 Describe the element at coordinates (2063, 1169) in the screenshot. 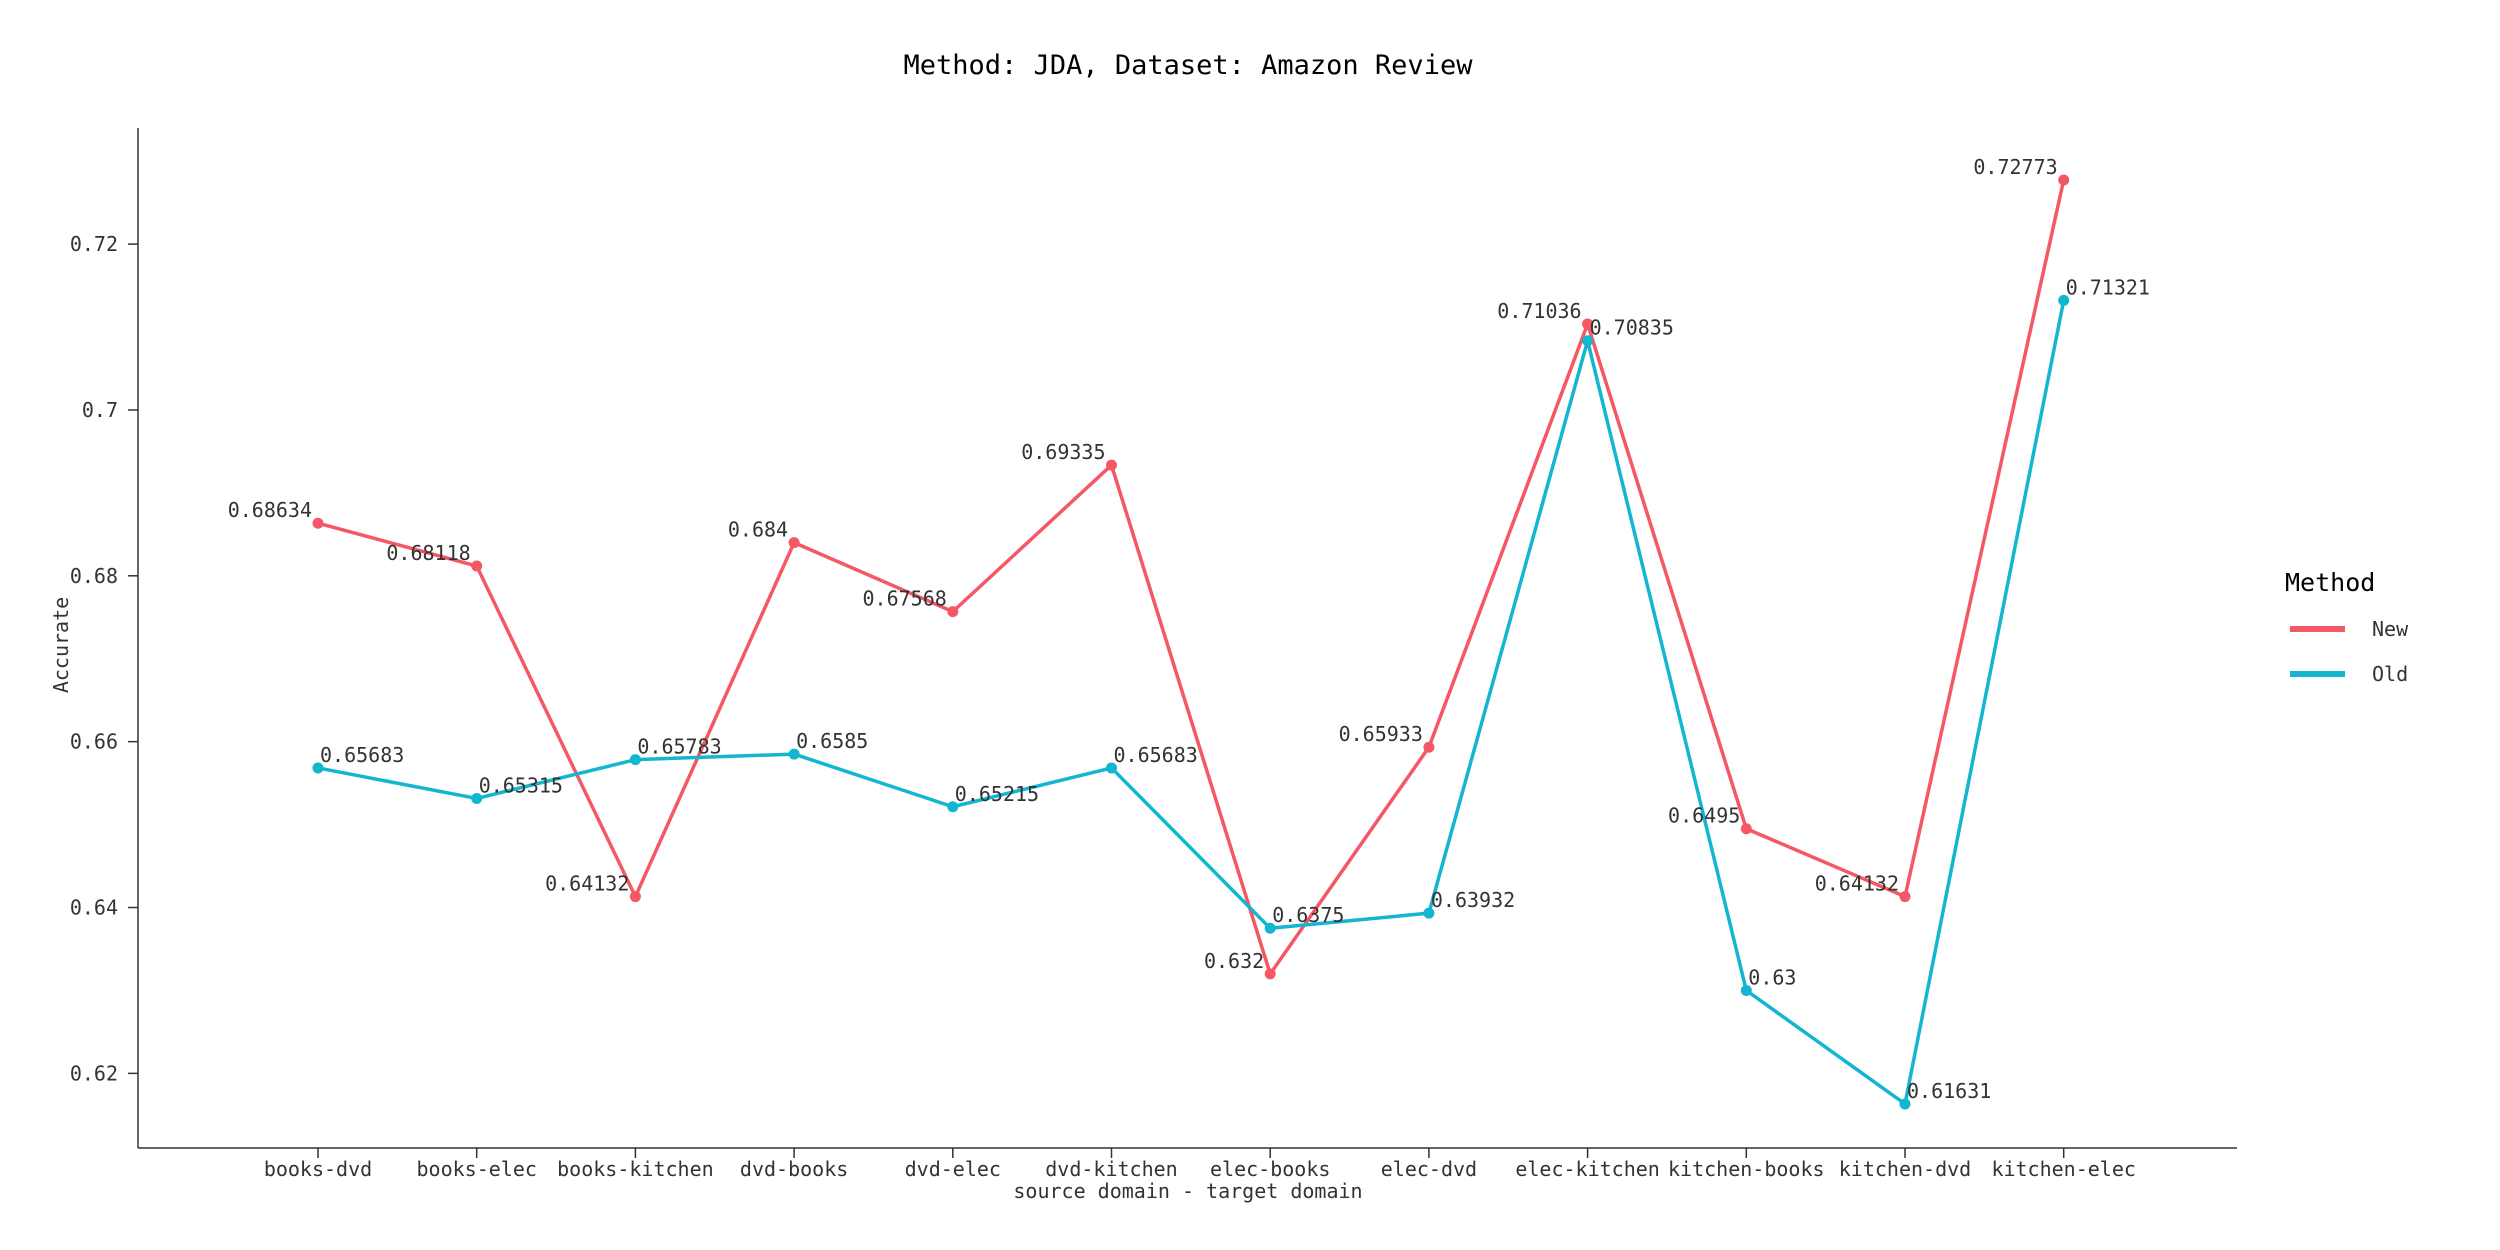

I see `x-tick-label: kitchen-elec` at that location.